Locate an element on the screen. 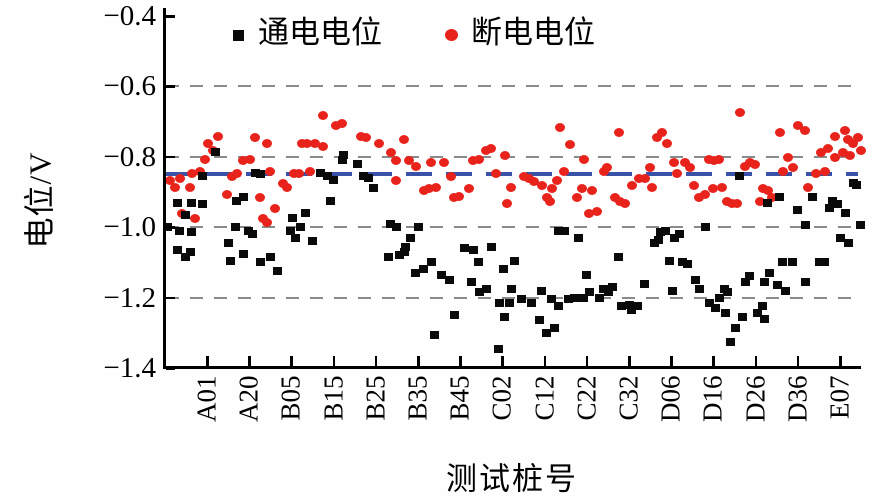  grid-line is located at coordinates (512, 227).